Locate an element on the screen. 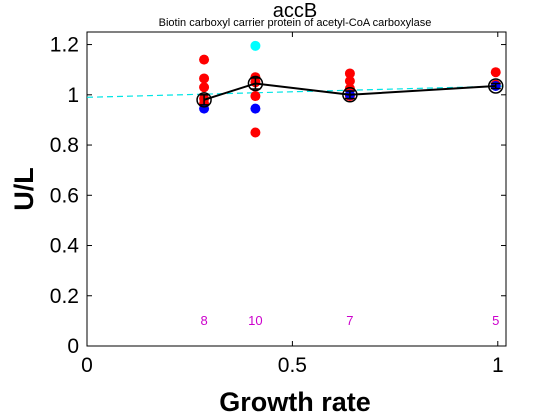 Image resolution: width=560 pixels, height=420 pixels. sample-count-label: 5 is located at coordinates (495, 320).